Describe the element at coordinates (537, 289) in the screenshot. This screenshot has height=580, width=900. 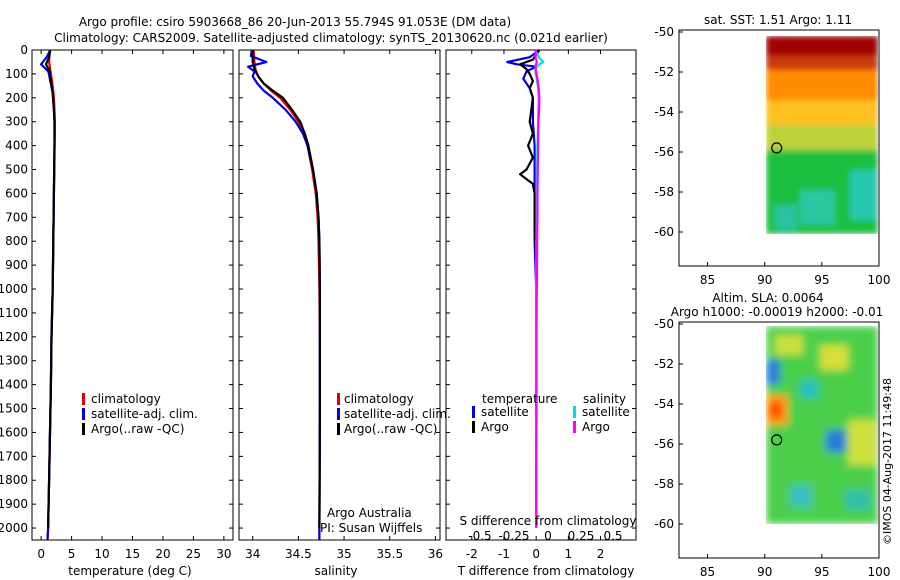
I see `series-line-salinity-argo` at that location.